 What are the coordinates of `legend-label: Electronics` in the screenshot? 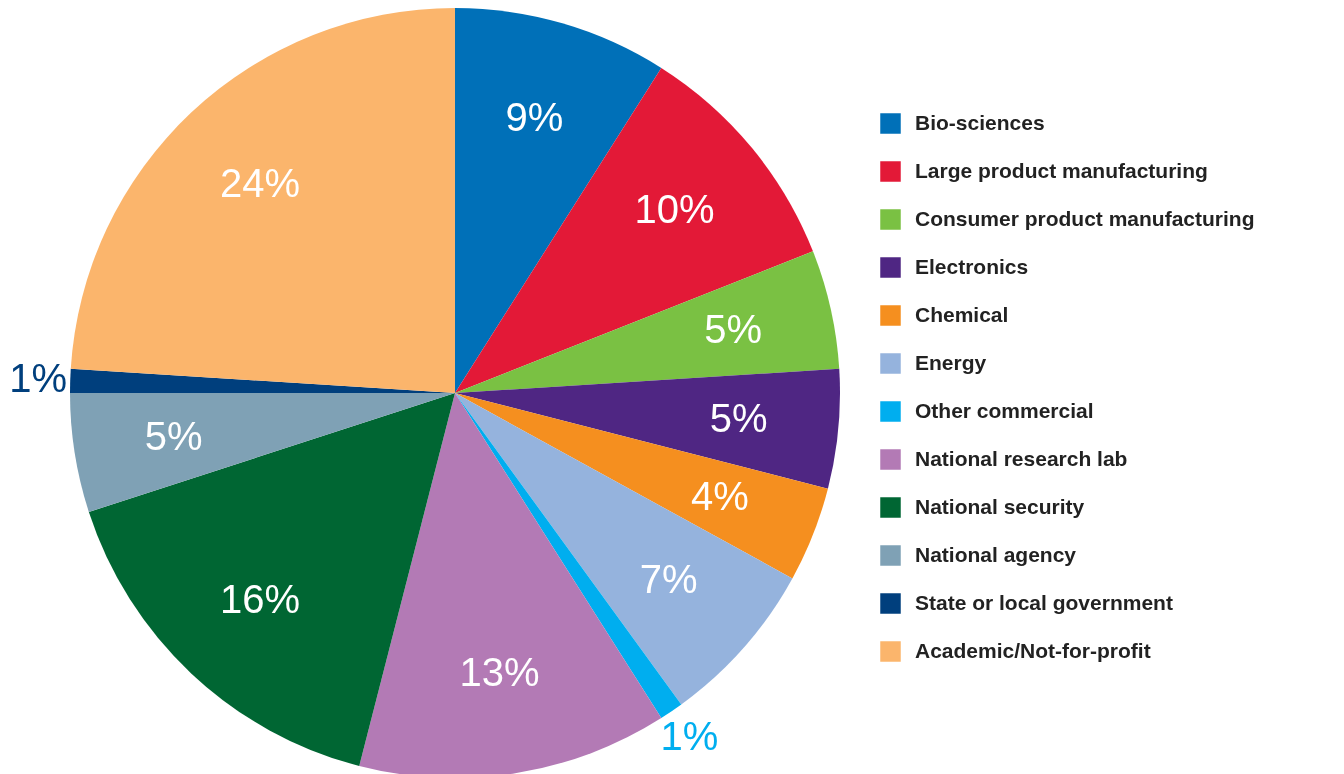 It's located at (972, 266).